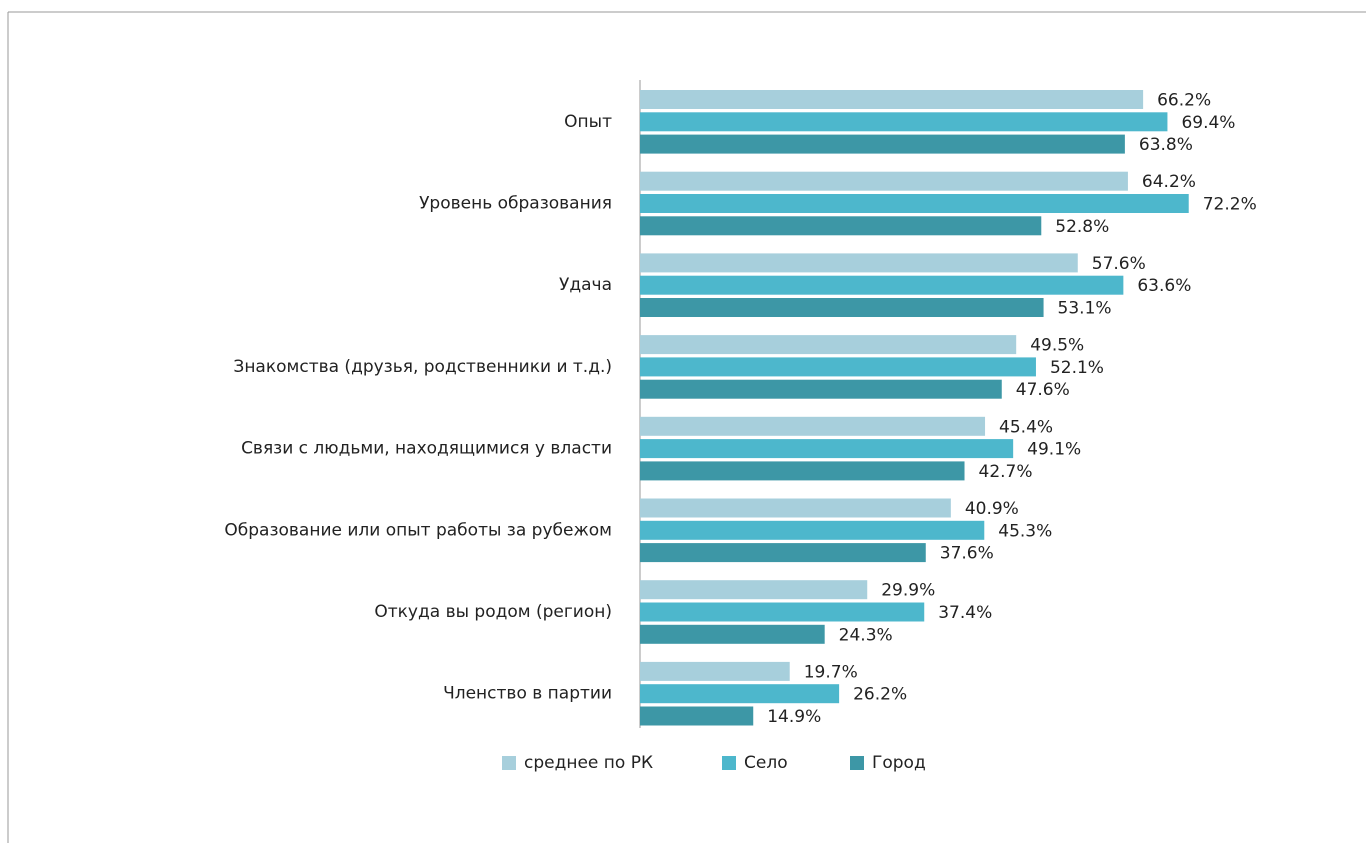  I want to click on value-label: 14.9%, so click(794, 717).